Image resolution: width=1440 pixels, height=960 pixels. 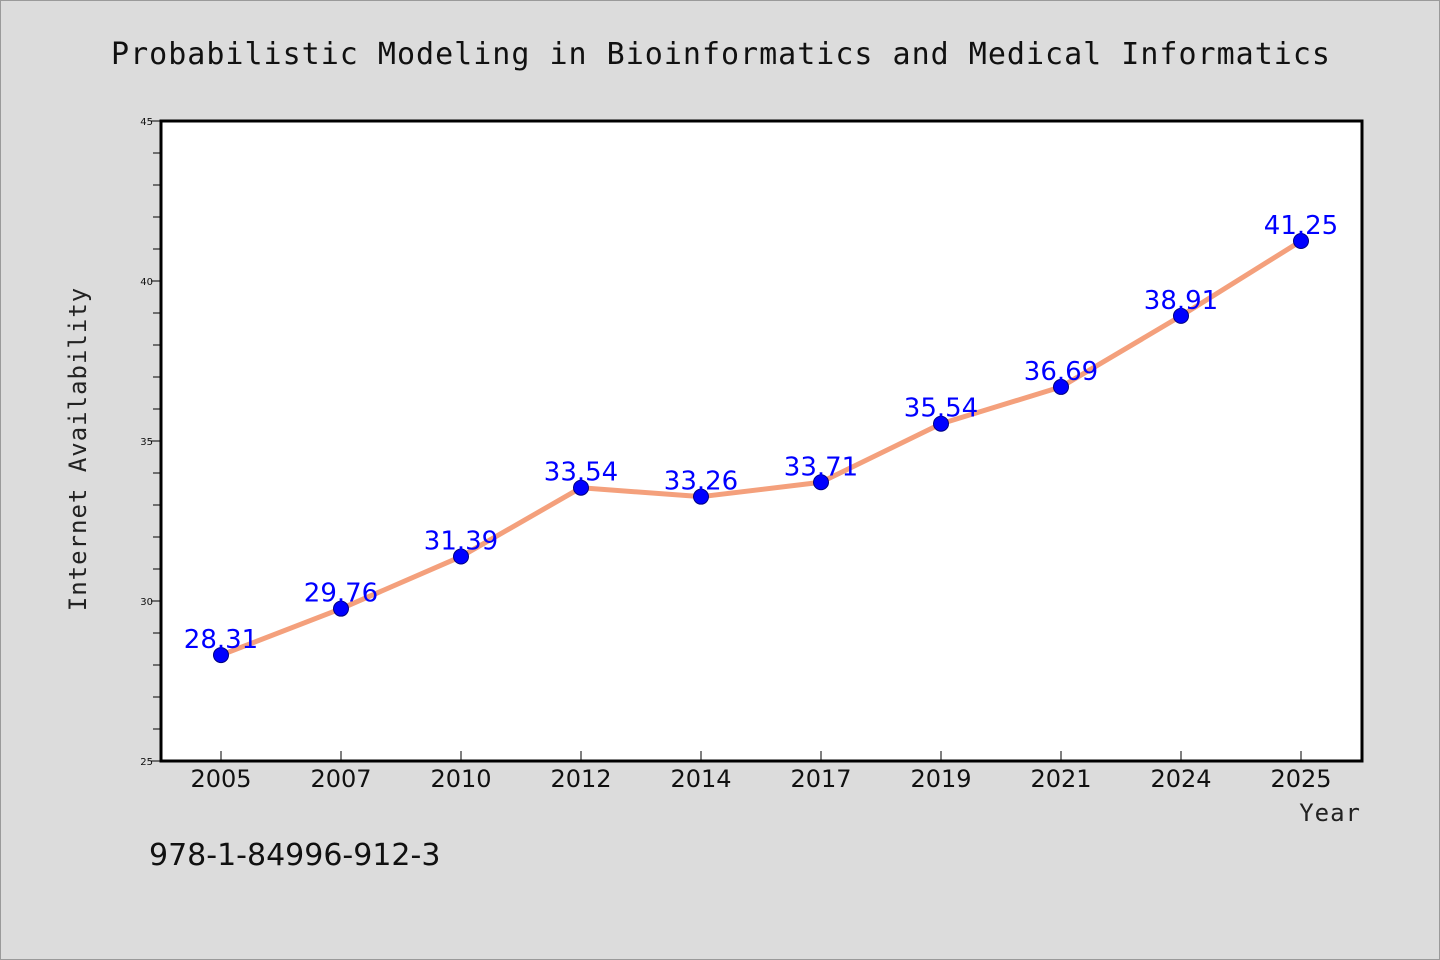 I want to click on x-tick-label: 2017, so click(x=820, y=779).